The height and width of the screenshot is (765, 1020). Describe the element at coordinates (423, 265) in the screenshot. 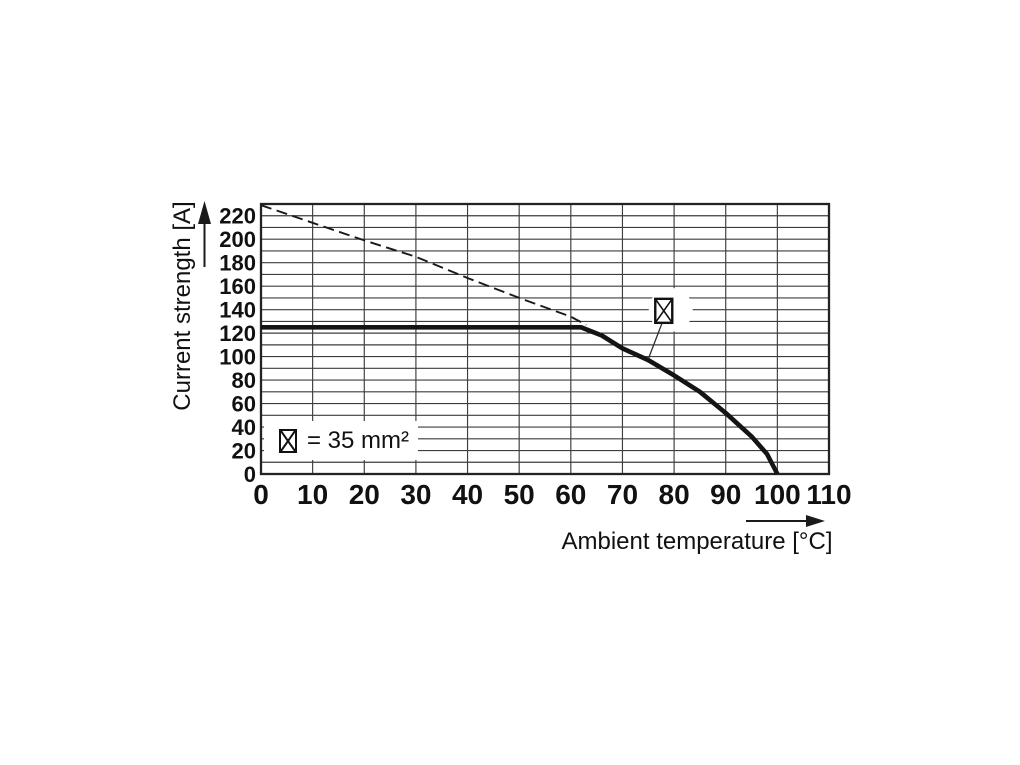

I see `dashed-capacity-curve` at that location.